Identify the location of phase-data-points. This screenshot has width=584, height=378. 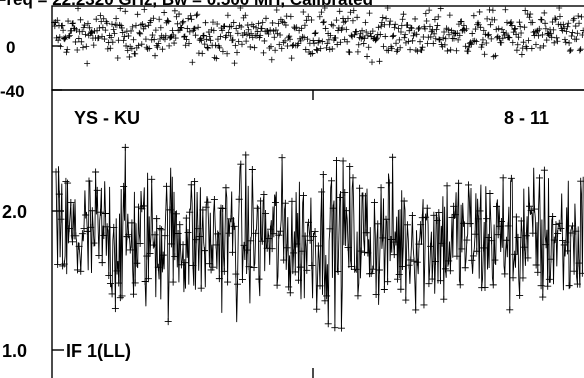
(317, 36).